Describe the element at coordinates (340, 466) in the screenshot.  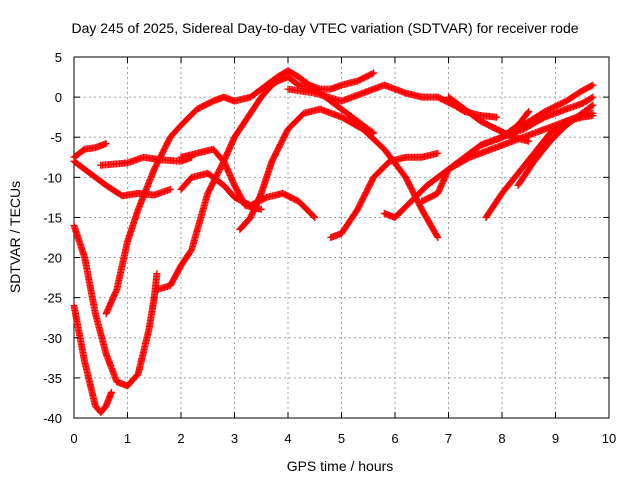
I see `x-axis-label: GPS time / hours` at that location.